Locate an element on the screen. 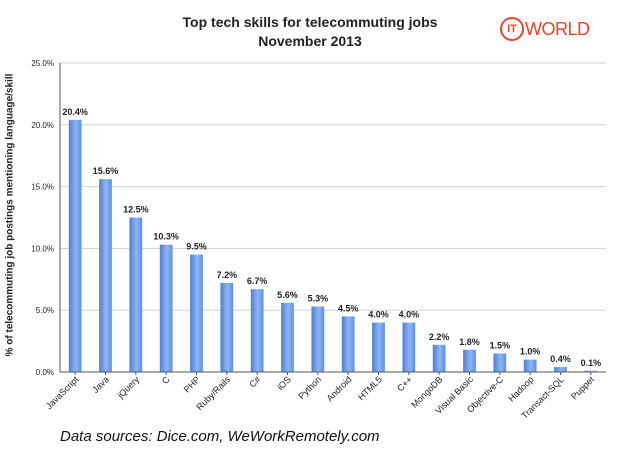  data-label: 0.4% is located at coordinates (560, 359).